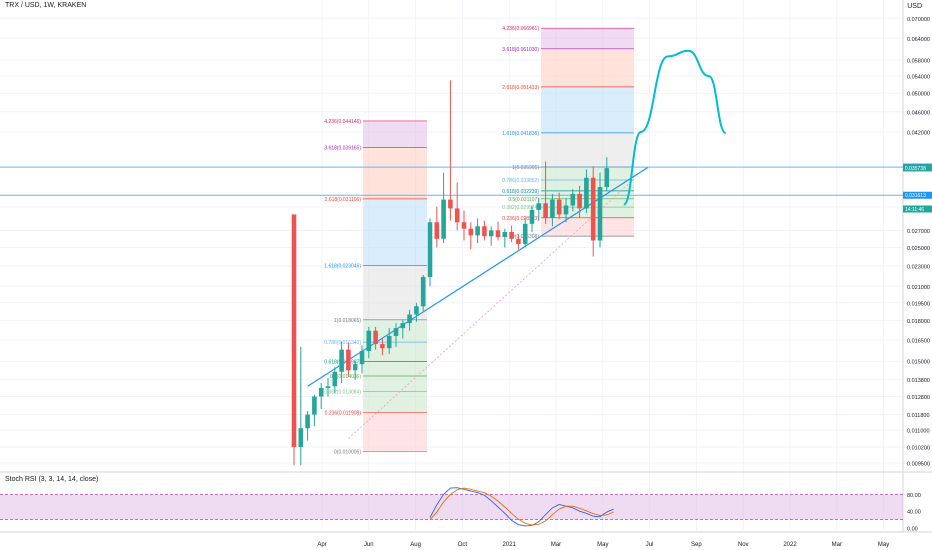  I want to click on price-badge-label: 0.035738, so click(915, 169).